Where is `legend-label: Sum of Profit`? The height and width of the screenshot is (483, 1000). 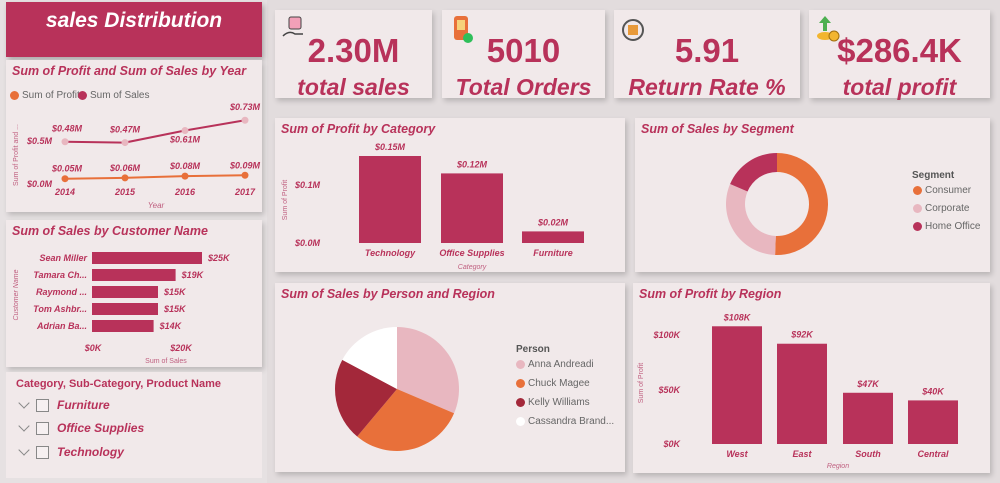 legend-label: Sum of Profit is located at coordinates (51, 95).